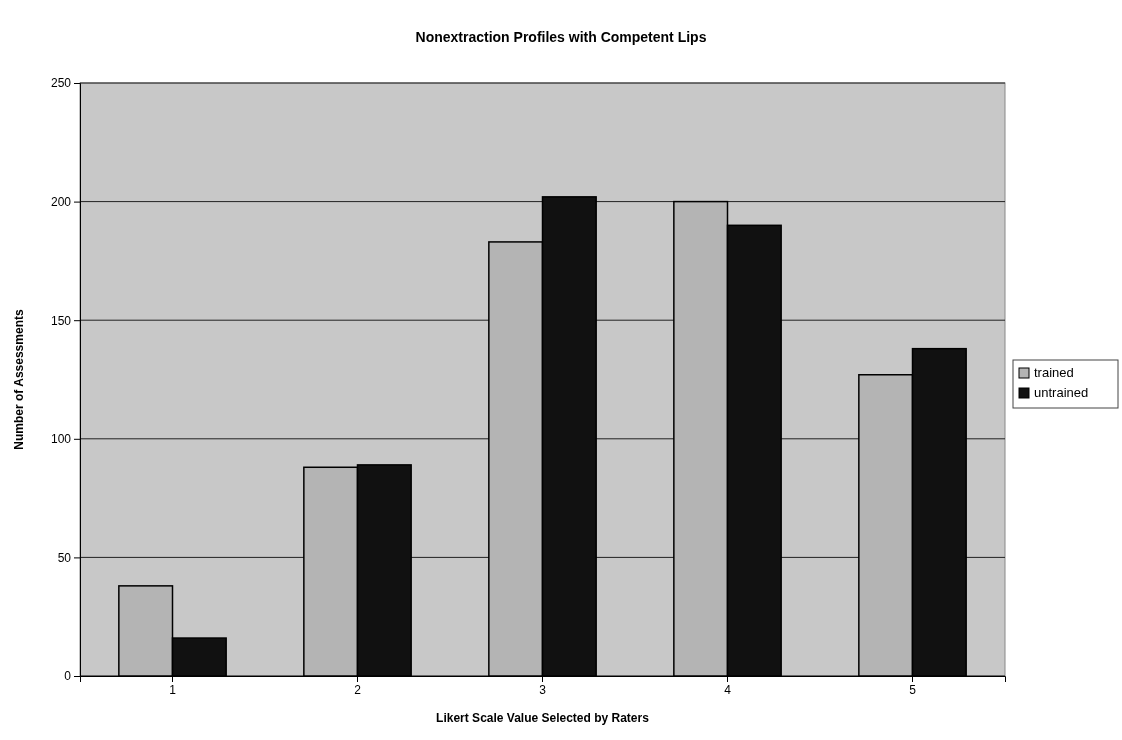 Image resolution: width=1122 pixels, height=740 pixels. What do you see at coordinates (173, 689) in the screenshot?
I see `x-tick-label: 1` at bounding box center [173, 689].